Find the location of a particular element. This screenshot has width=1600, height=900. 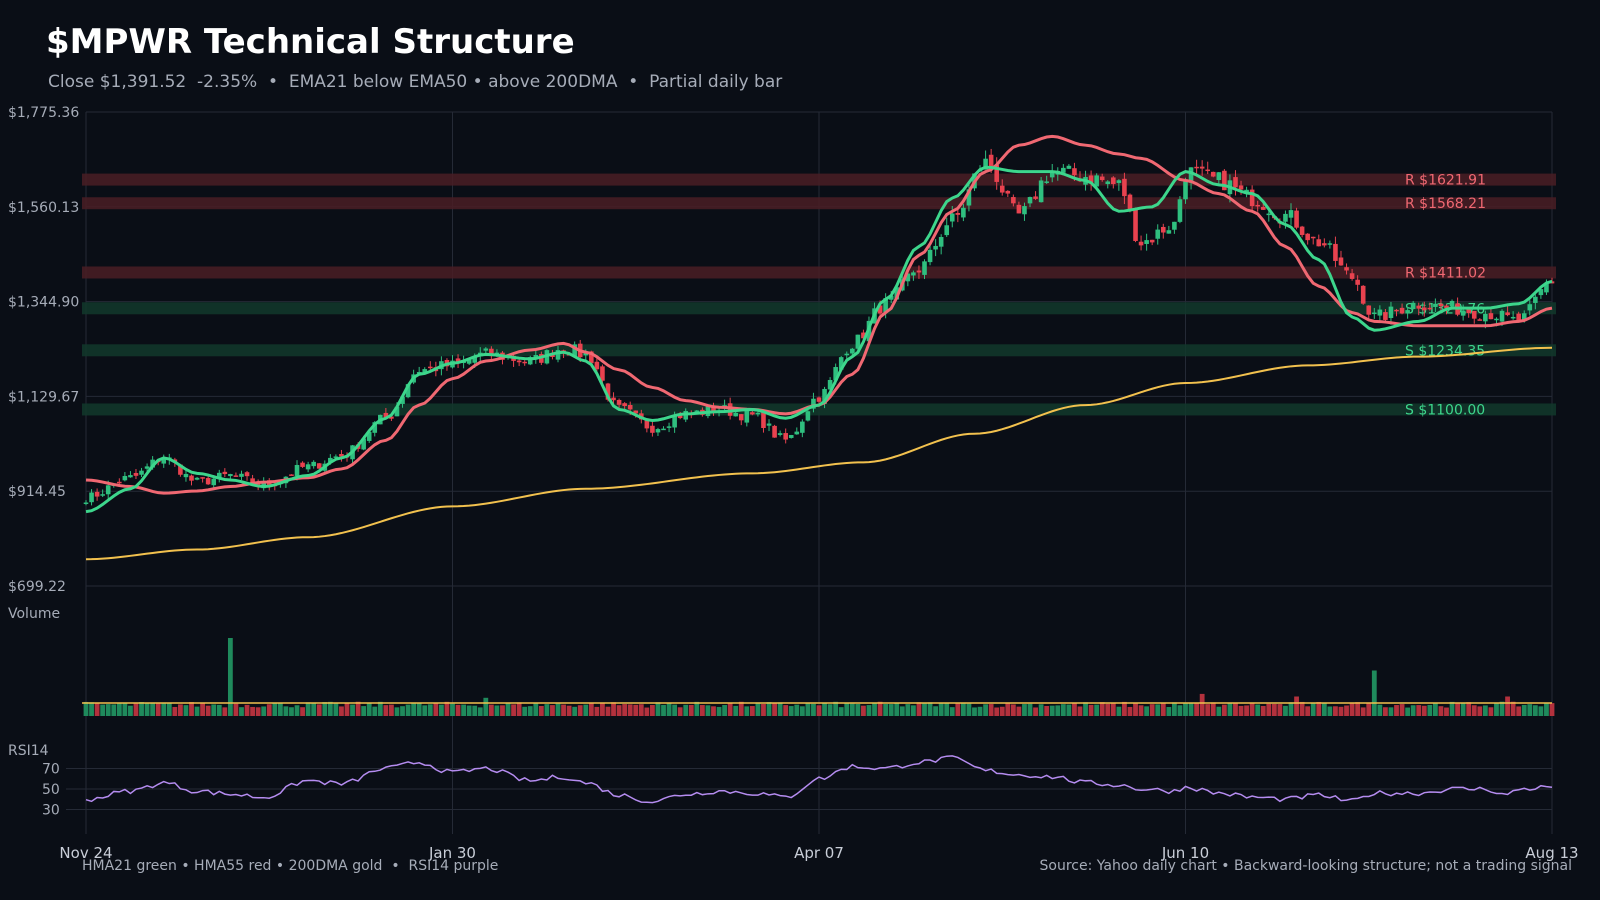

price-axis-tick-label: $1,560.13 is located at coordinates (43, 208).